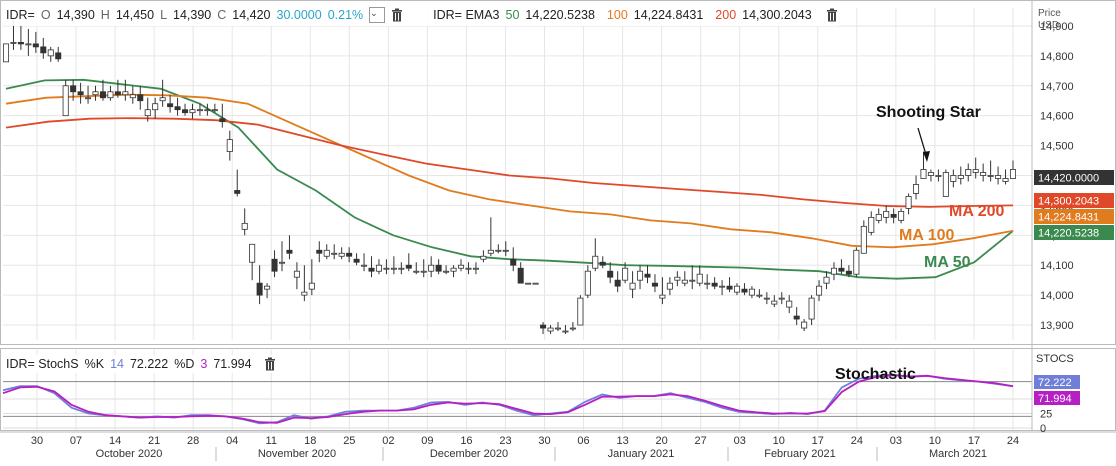 This screenshot has height=466, width=1116. I want to click on x-month-label: November 2020, so click(297, 454).